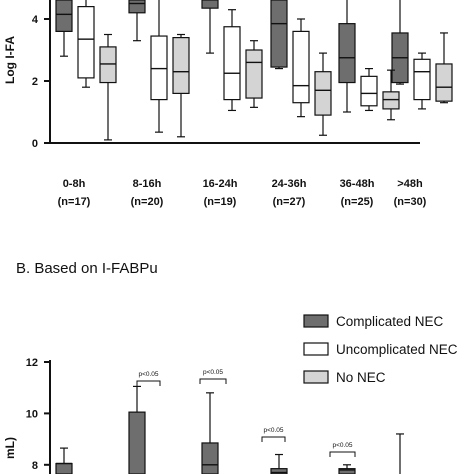  What do you see at coordinates (32, 414) in the screenshot?
I see `y-tick-label: 10` at bounding box center [32, 414].